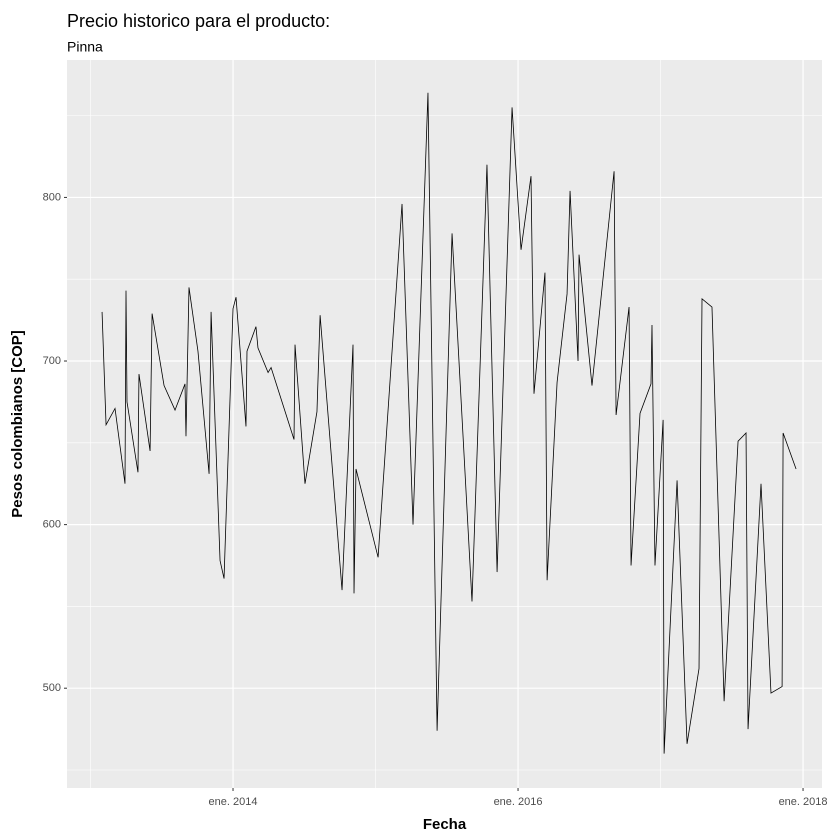 Image resolution: width=840 pixels, height=840 pixels. Describe the element at coordinates (445, 824) in the screenshot. I see `x-axis-label: Fecha` at that location.